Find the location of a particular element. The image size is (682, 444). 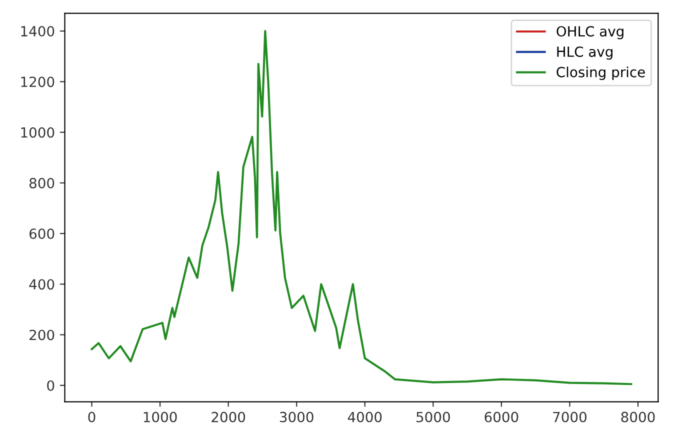

x-tick-label: 6000 is located at coordinates (501, 417).